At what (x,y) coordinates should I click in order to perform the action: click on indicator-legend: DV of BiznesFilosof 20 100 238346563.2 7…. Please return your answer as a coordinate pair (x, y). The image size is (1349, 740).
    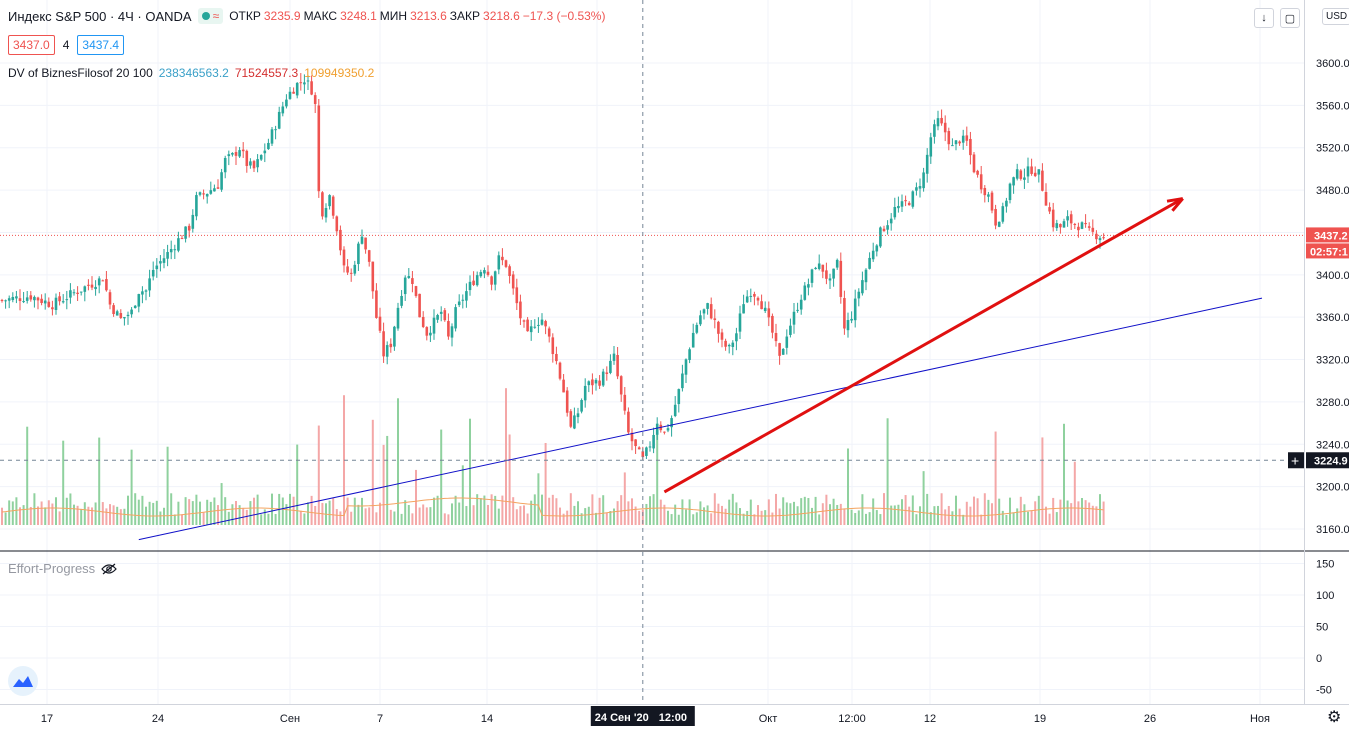
    Looking at the image, I should click on (191, 73).